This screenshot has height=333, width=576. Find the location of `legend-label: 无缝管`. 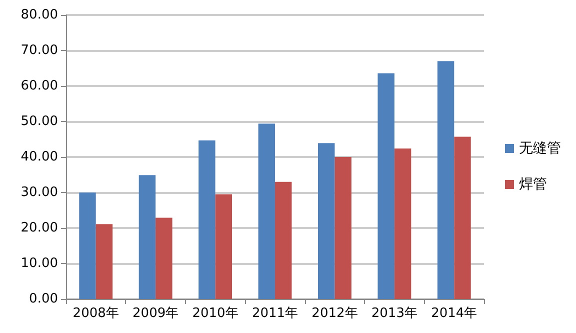

legend-label: 无缝管 is located at coordinates (540, 148).